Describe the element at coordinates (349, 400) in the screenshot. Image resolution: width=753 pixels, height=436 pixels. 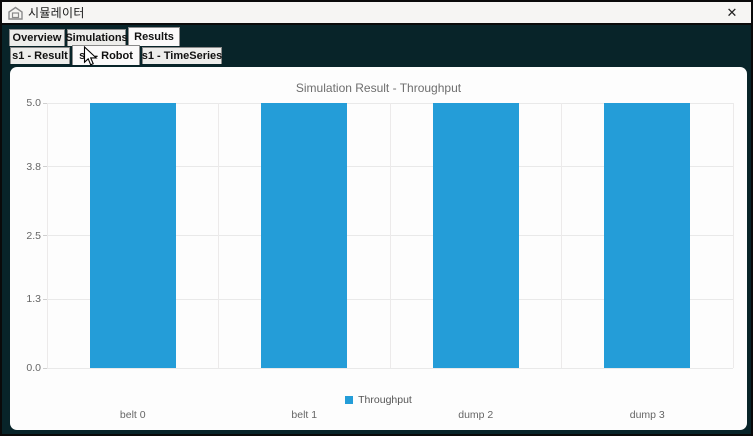
I see `legend-swatch` at that location.